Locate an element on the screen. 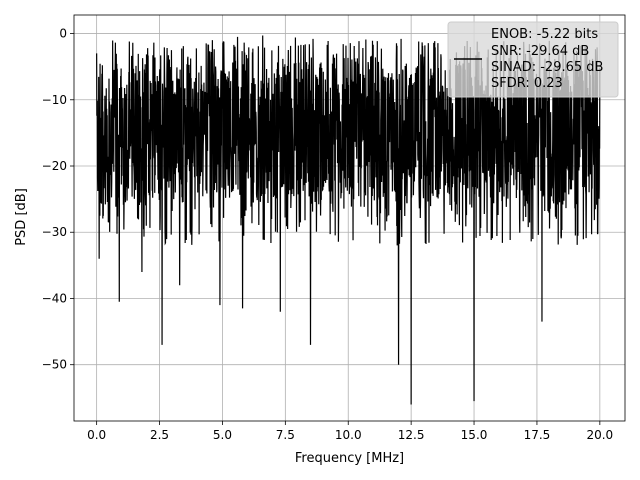 This screenshot has width=640, height=480. legend-line-sfdr: SFDR: 0.23 is located at coordinates (527, 83).